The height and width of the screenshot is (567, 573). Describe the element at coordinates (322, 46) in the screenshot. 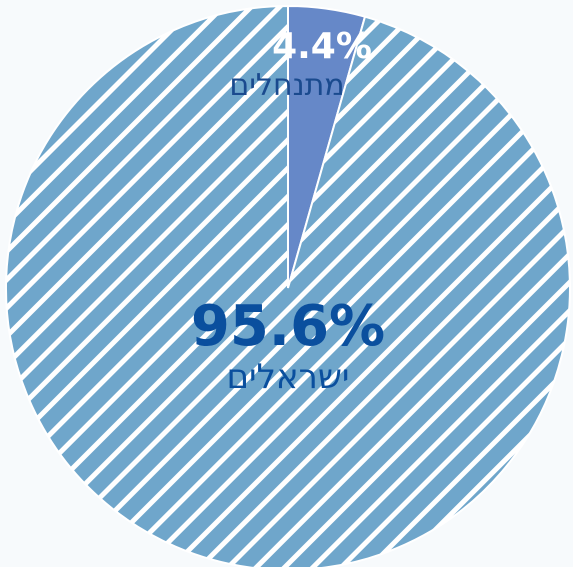

I see `slice-value-label-settlers: 4.4%` at that location.